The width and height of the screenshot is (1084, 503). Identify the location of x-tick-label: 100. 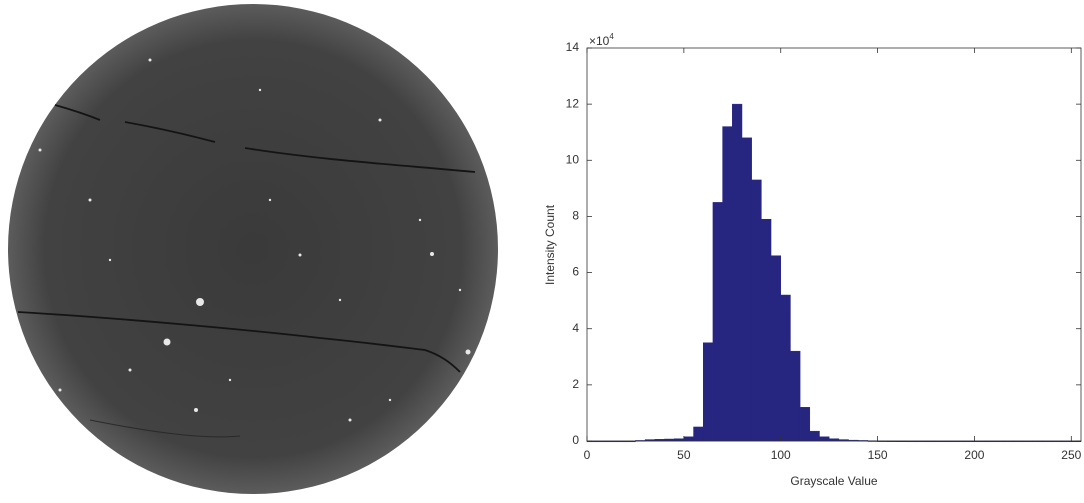
(781, 455).